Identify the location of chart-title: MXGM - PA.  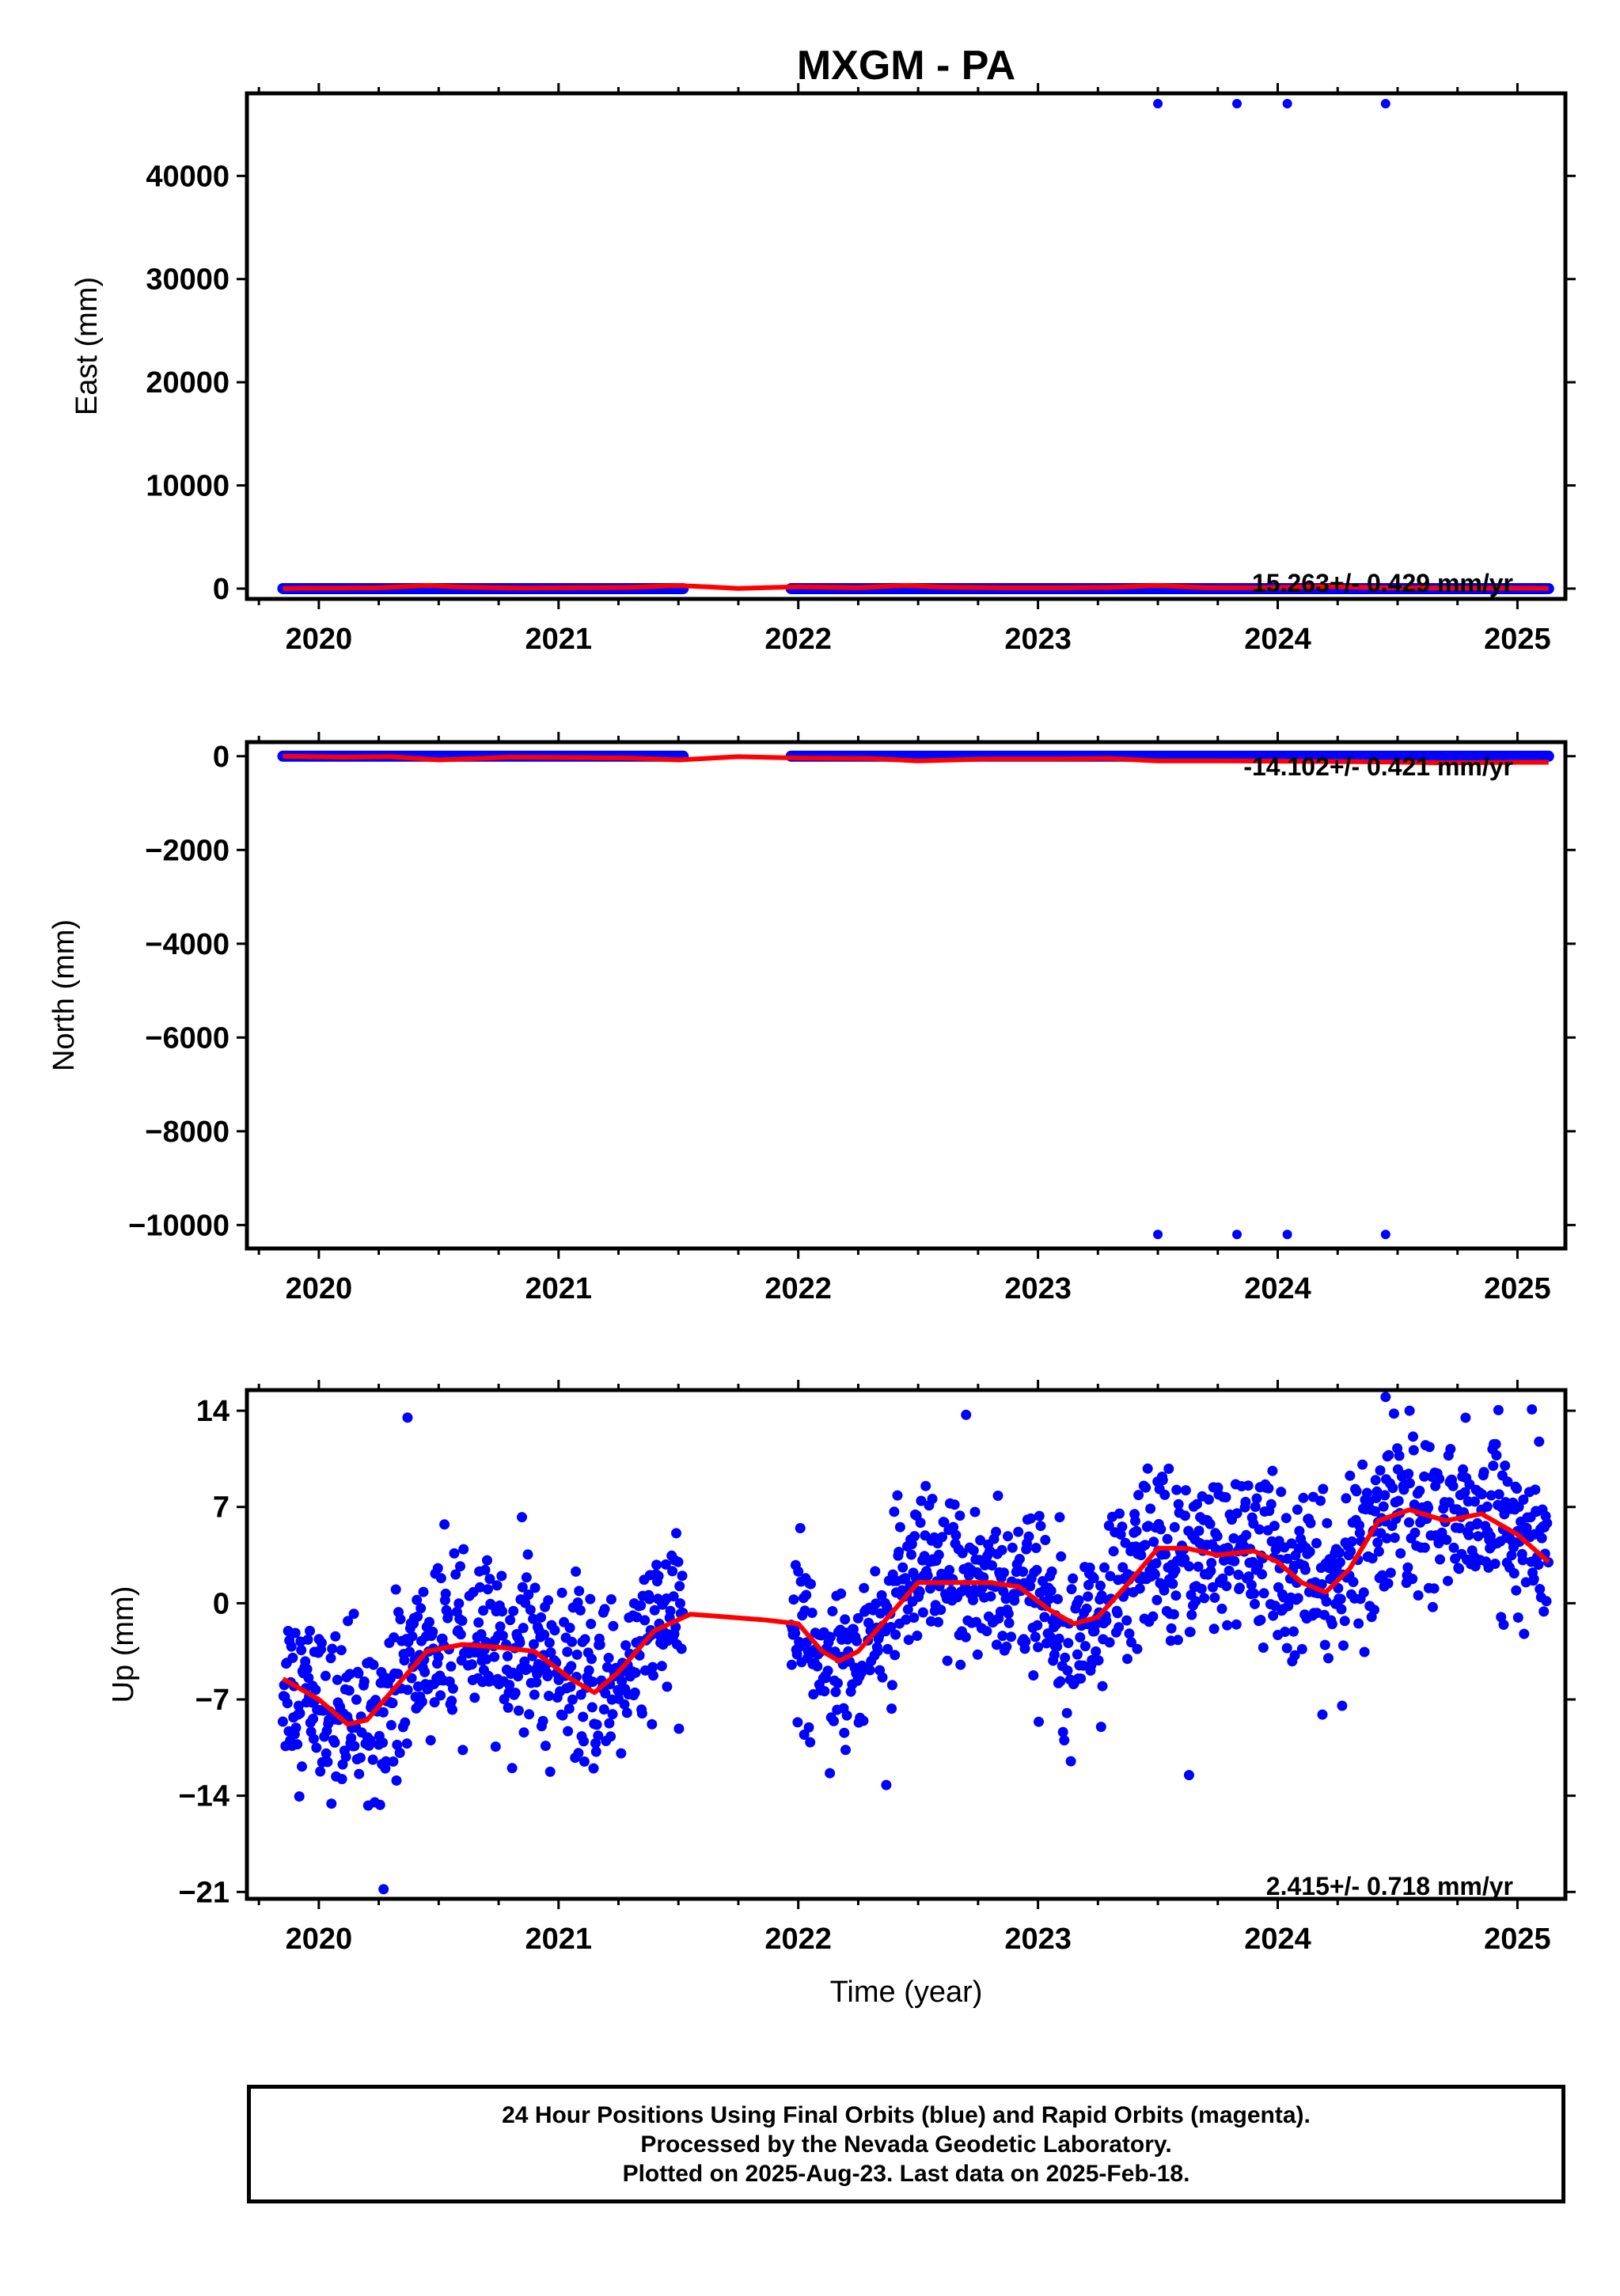
(906, 66).